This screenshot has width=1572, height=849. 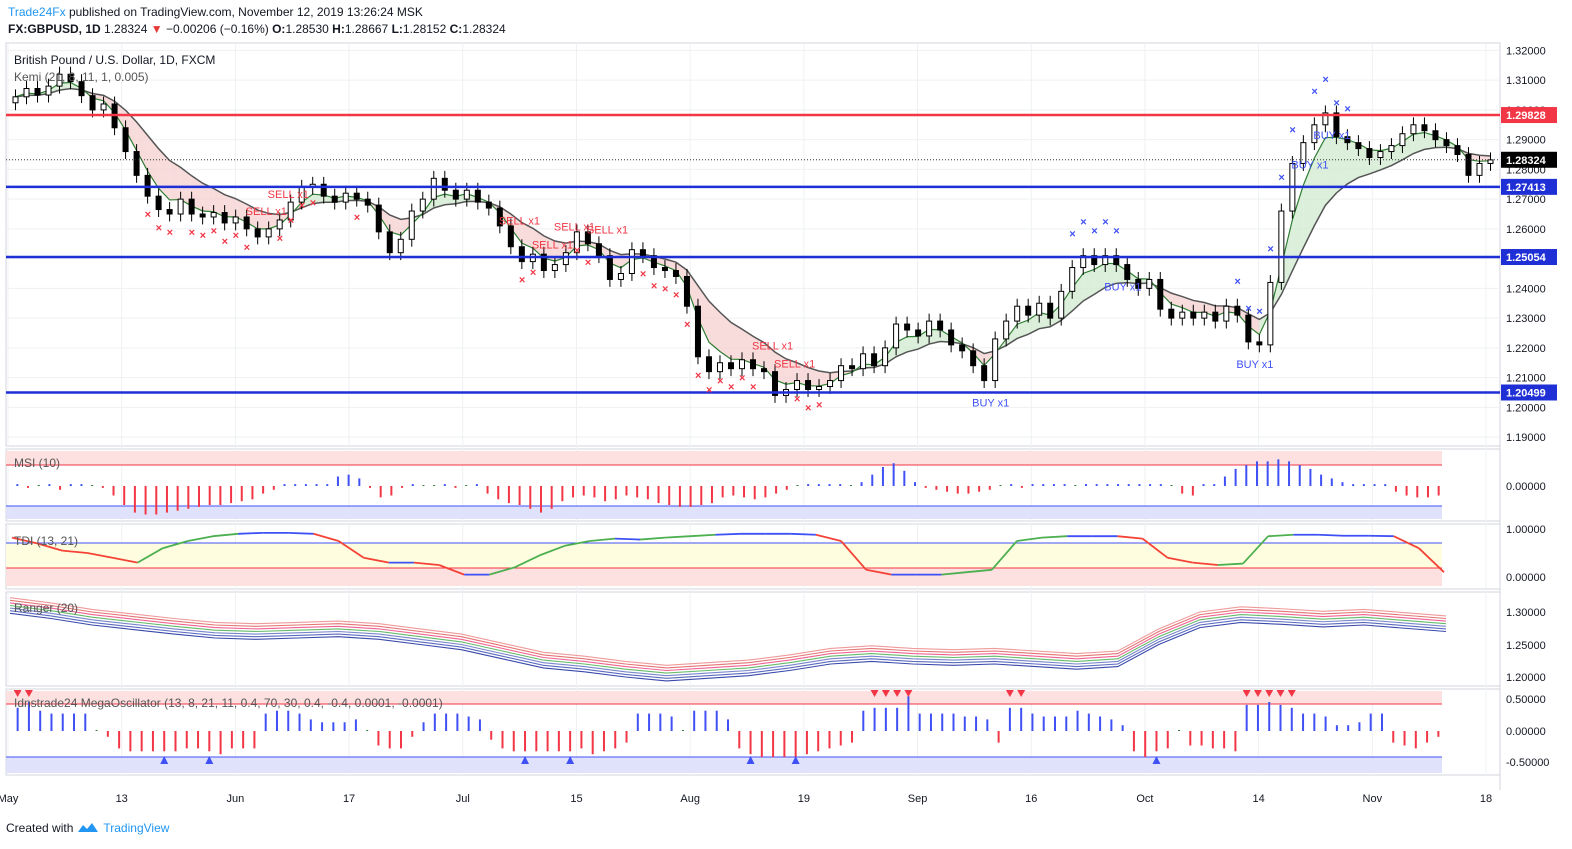 I want to click on x-tick-label: 15, so click(x=576, y=799).